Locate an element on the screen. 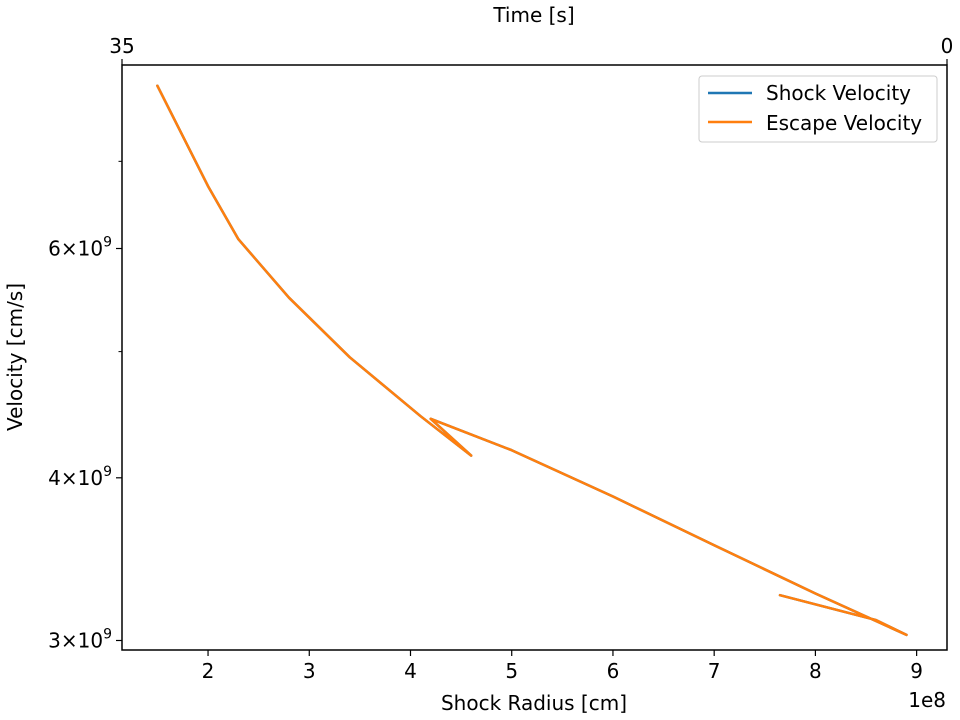  x-tick-label: 4 is located at coordinates (410, 671).